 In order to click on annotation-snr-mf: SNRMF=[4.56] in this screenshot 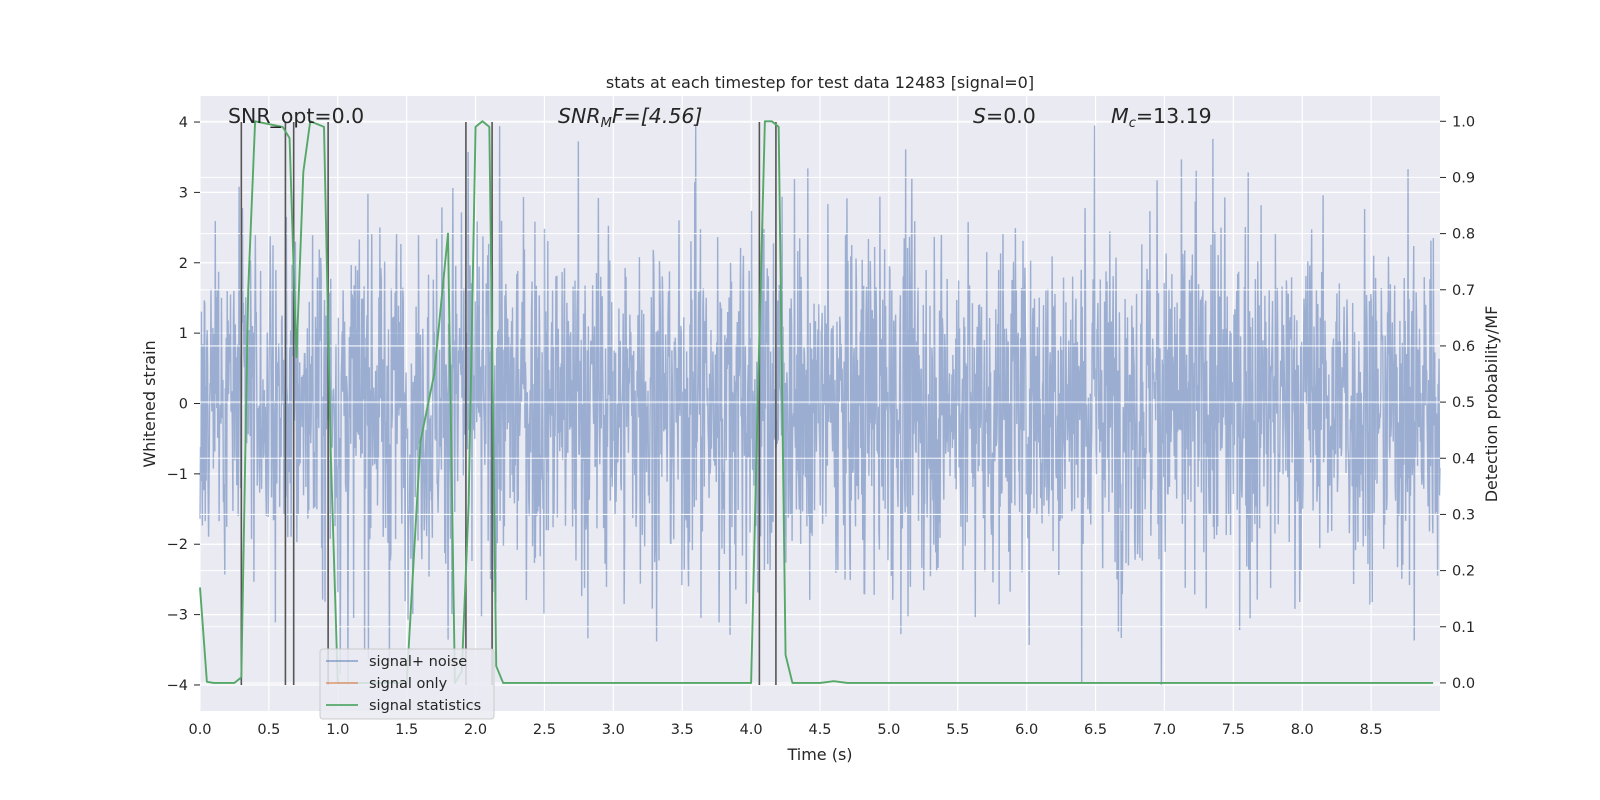, I will do `click(630, 117)`.